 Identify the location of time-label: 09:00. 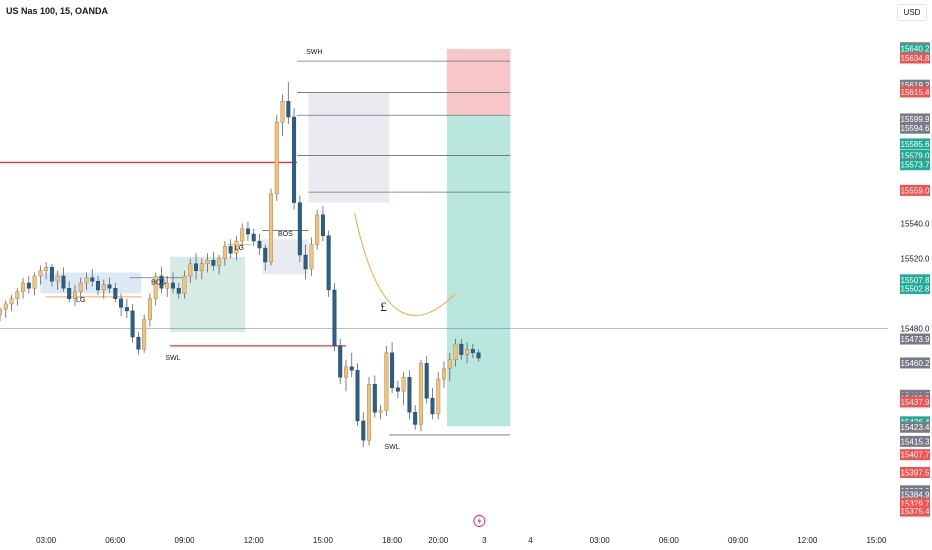
(738, 540).